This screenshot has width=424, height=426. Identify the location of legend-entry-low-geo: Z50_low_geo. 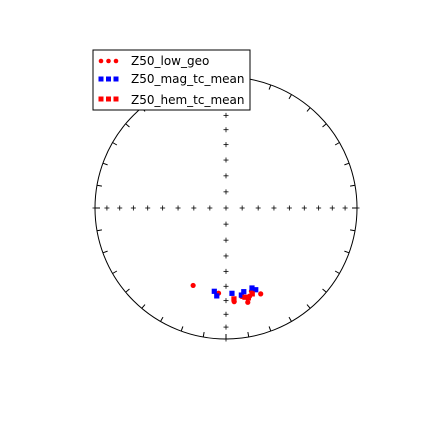
(153, 61).